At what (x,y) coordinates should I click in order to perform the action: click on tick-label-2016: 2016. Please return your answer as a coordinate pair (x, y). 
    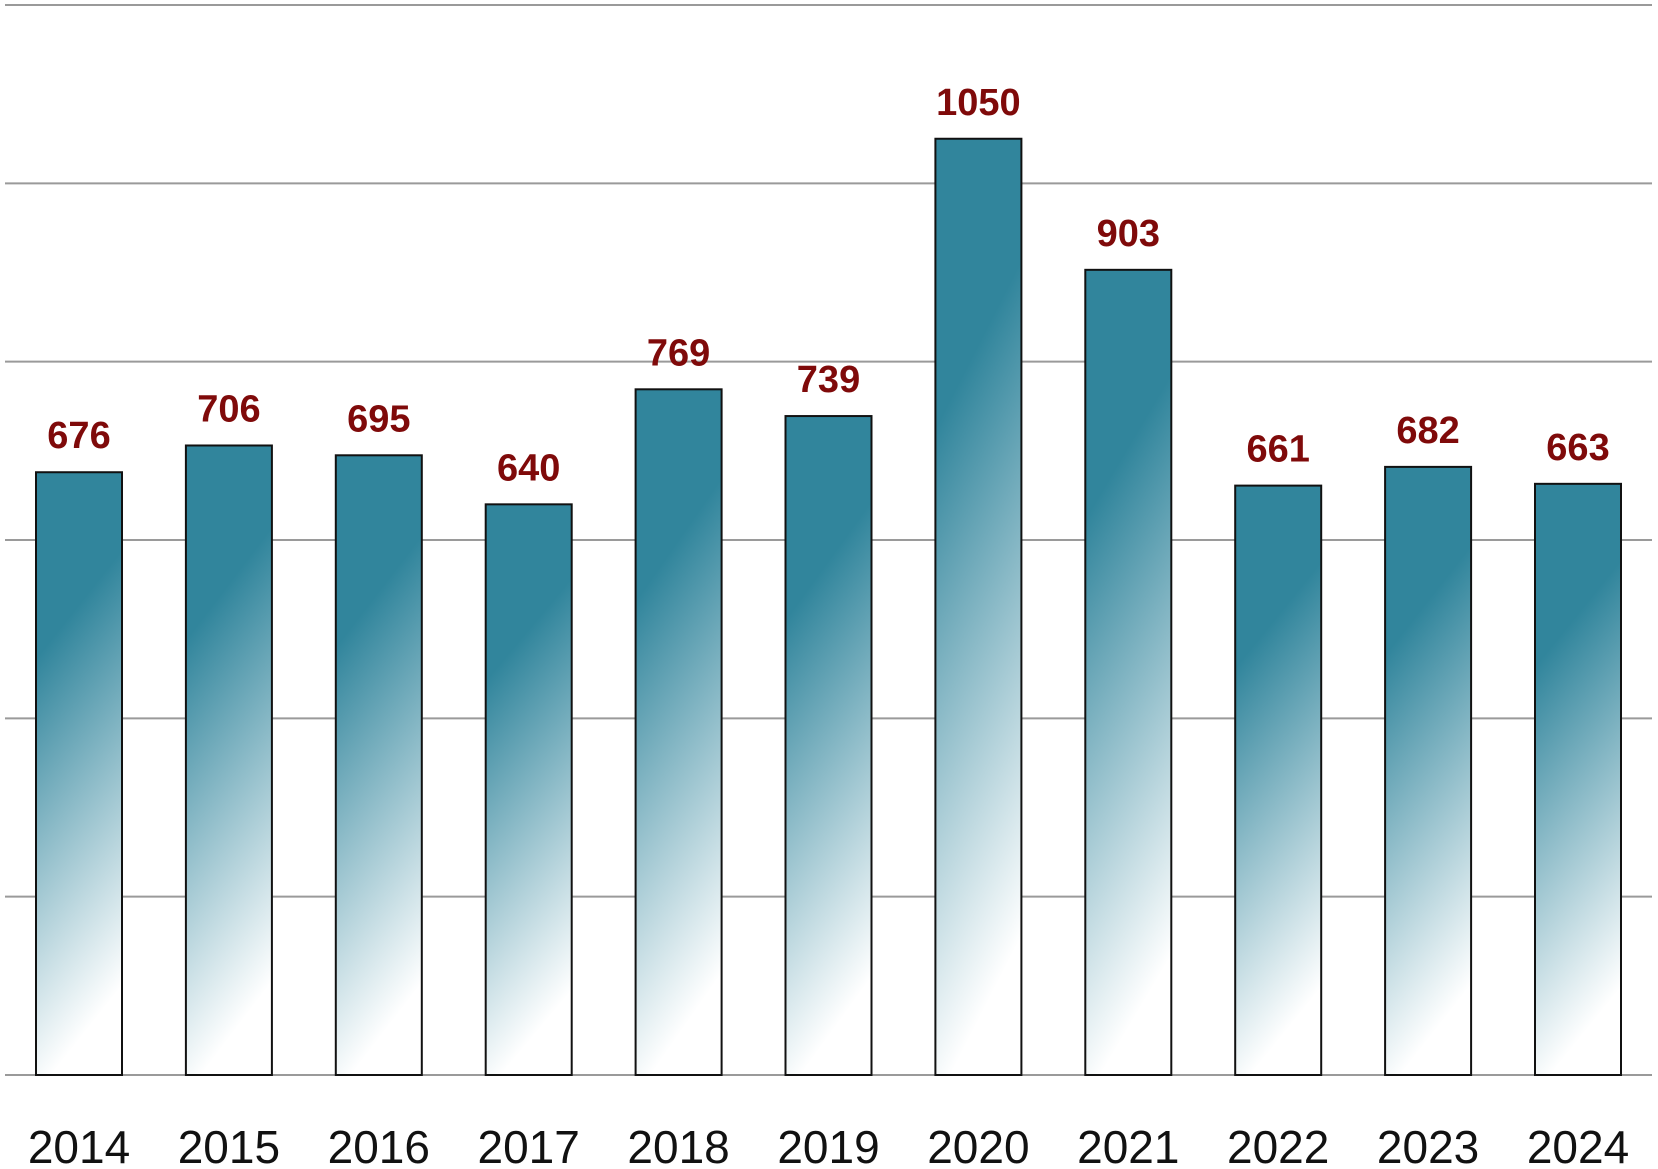
    Looking at the image, I should click on (379, 1145).